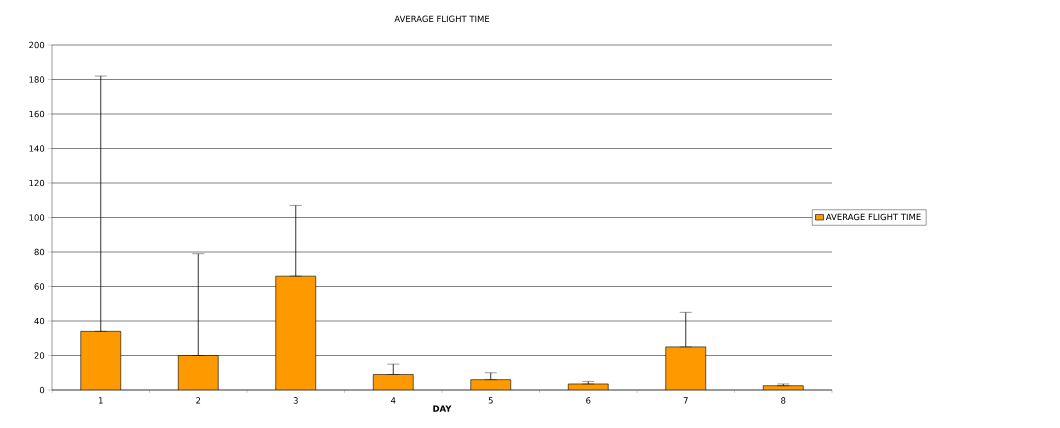 The height and width of the screenshot is (428, 1060). I want to click on x-tick-label: 6, so click(588, 400).